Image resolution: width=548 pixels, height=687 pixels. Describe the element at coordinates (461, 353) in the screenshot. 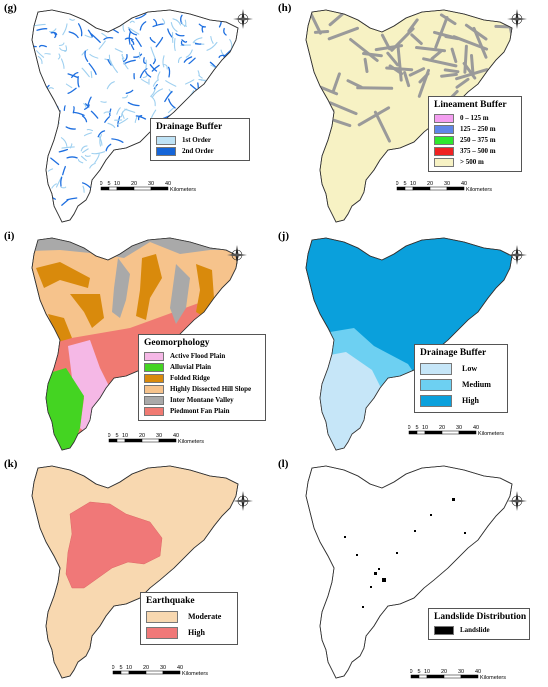

I see `legend-title: Drainage Buffer` at that location.